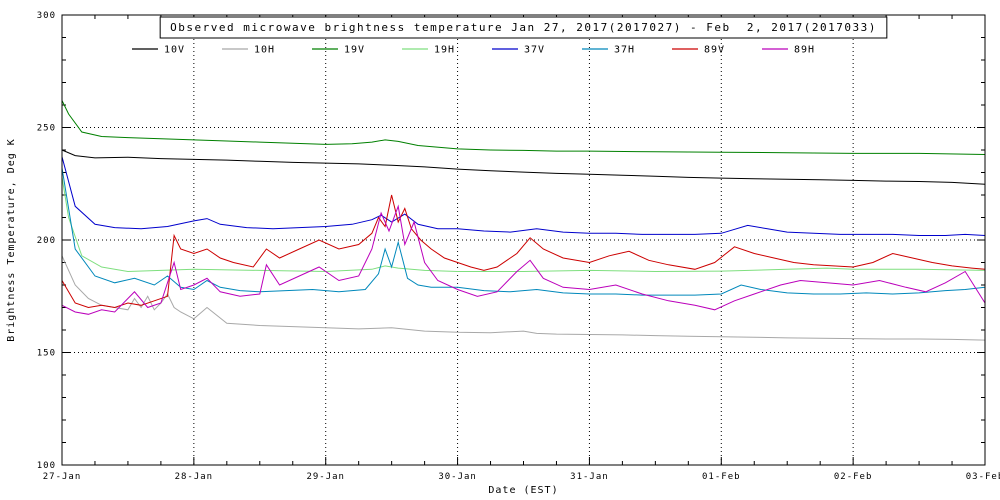 The image size is (1000, 500). What do you see at coordinates (523, 167) in the screenshot?
I see `series-10V` at bounding box center [523, 167].